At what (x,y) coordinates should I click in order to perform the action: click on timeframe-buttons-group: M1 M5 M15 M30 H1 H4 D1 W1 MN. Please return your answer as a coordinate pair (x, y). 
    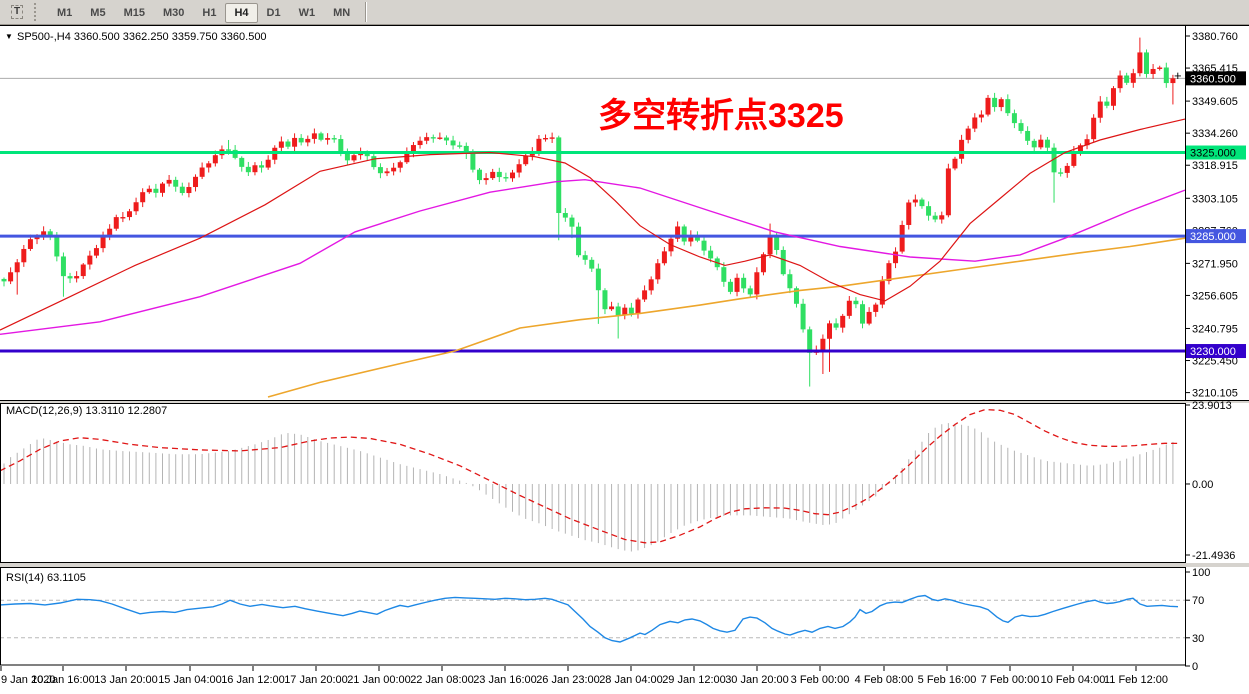
    Looking at the image, I should click on (203, 13).